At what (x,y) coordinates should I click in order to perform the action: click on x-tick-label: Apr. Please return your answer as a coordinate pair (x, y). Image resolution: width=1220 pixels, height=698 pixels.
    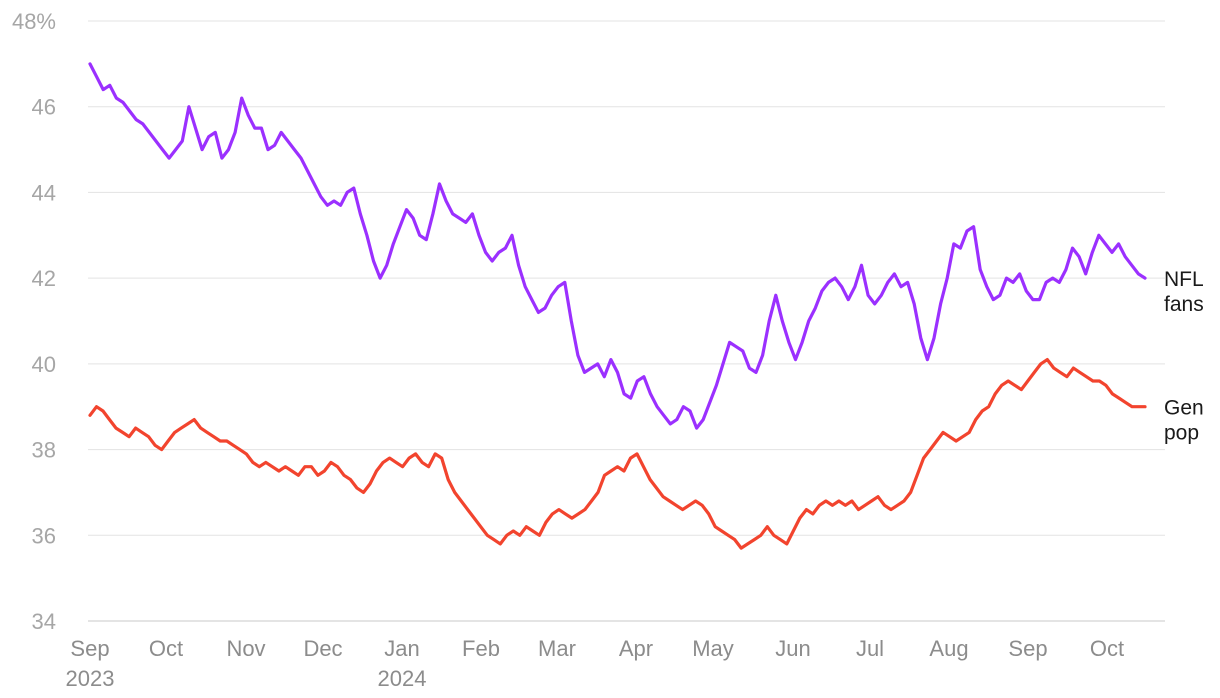
    Looking at the image, I should click on (636, 648).